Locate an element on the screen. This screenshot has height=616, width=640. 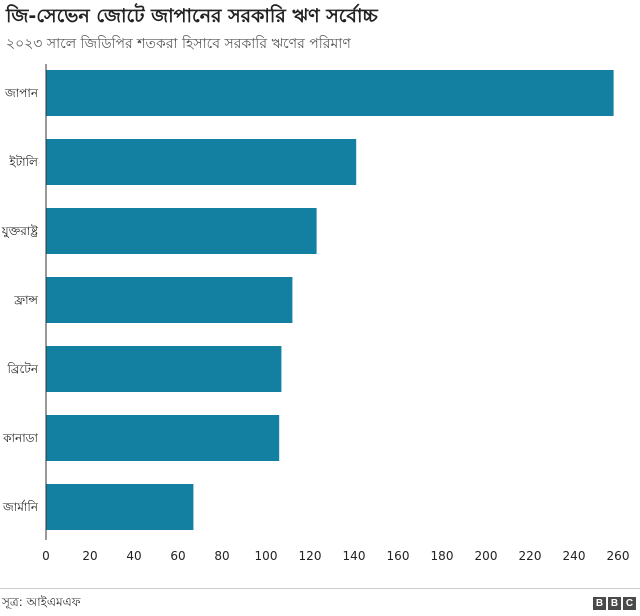
x-tick-label: 220 is located at coordinates (530, 556).